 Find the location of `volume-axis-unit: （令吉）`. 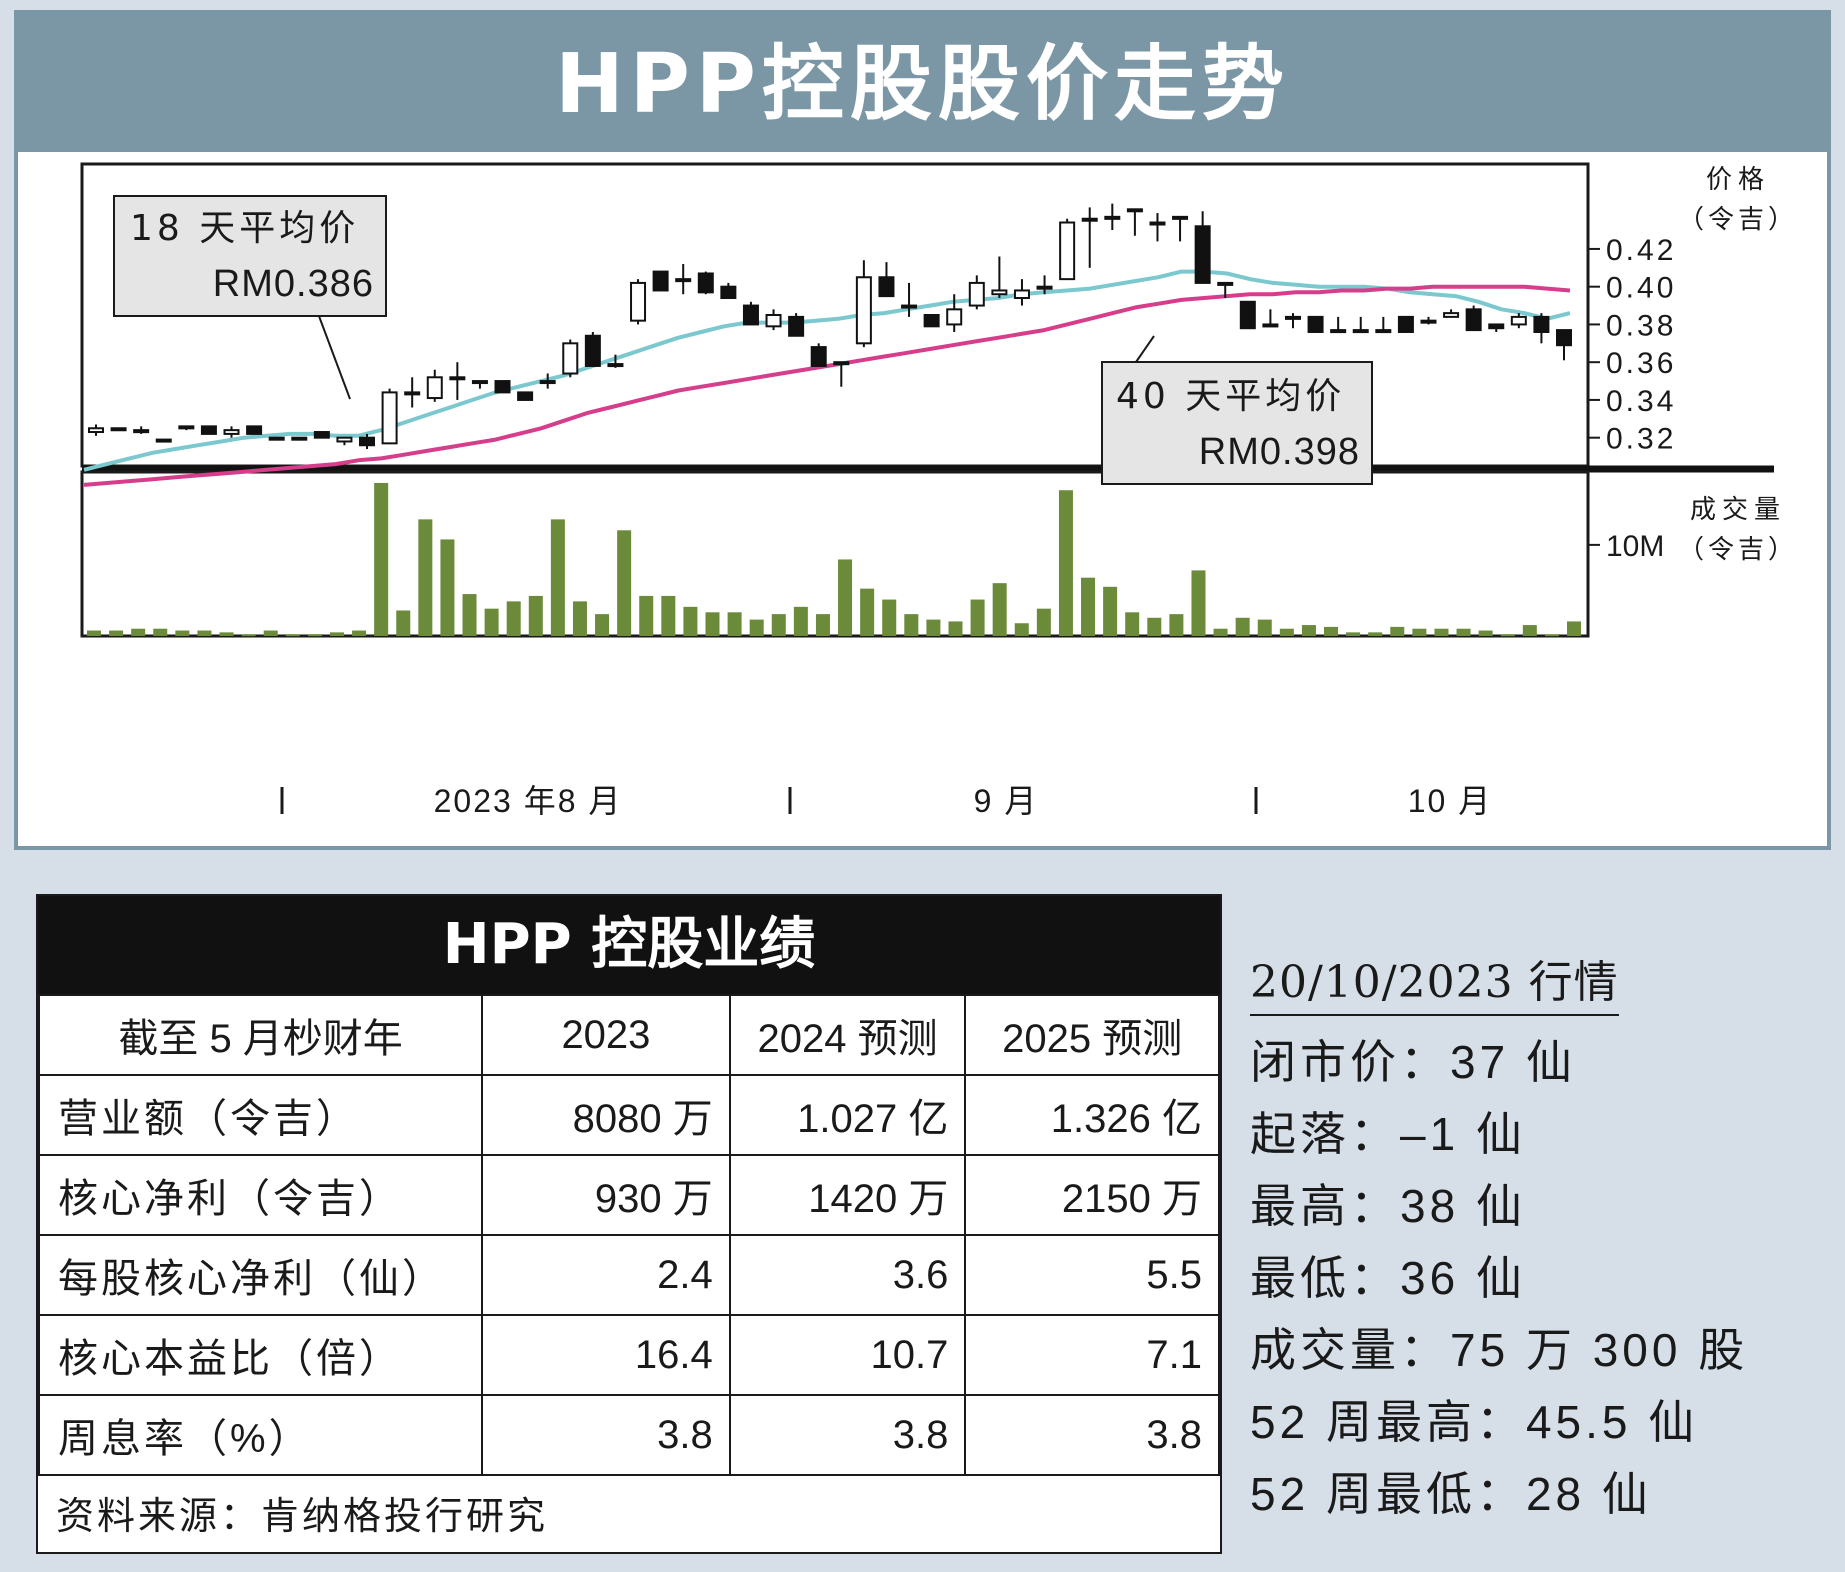

volume-axis-unit: （令吉） is located at coordinates (1738, 550).